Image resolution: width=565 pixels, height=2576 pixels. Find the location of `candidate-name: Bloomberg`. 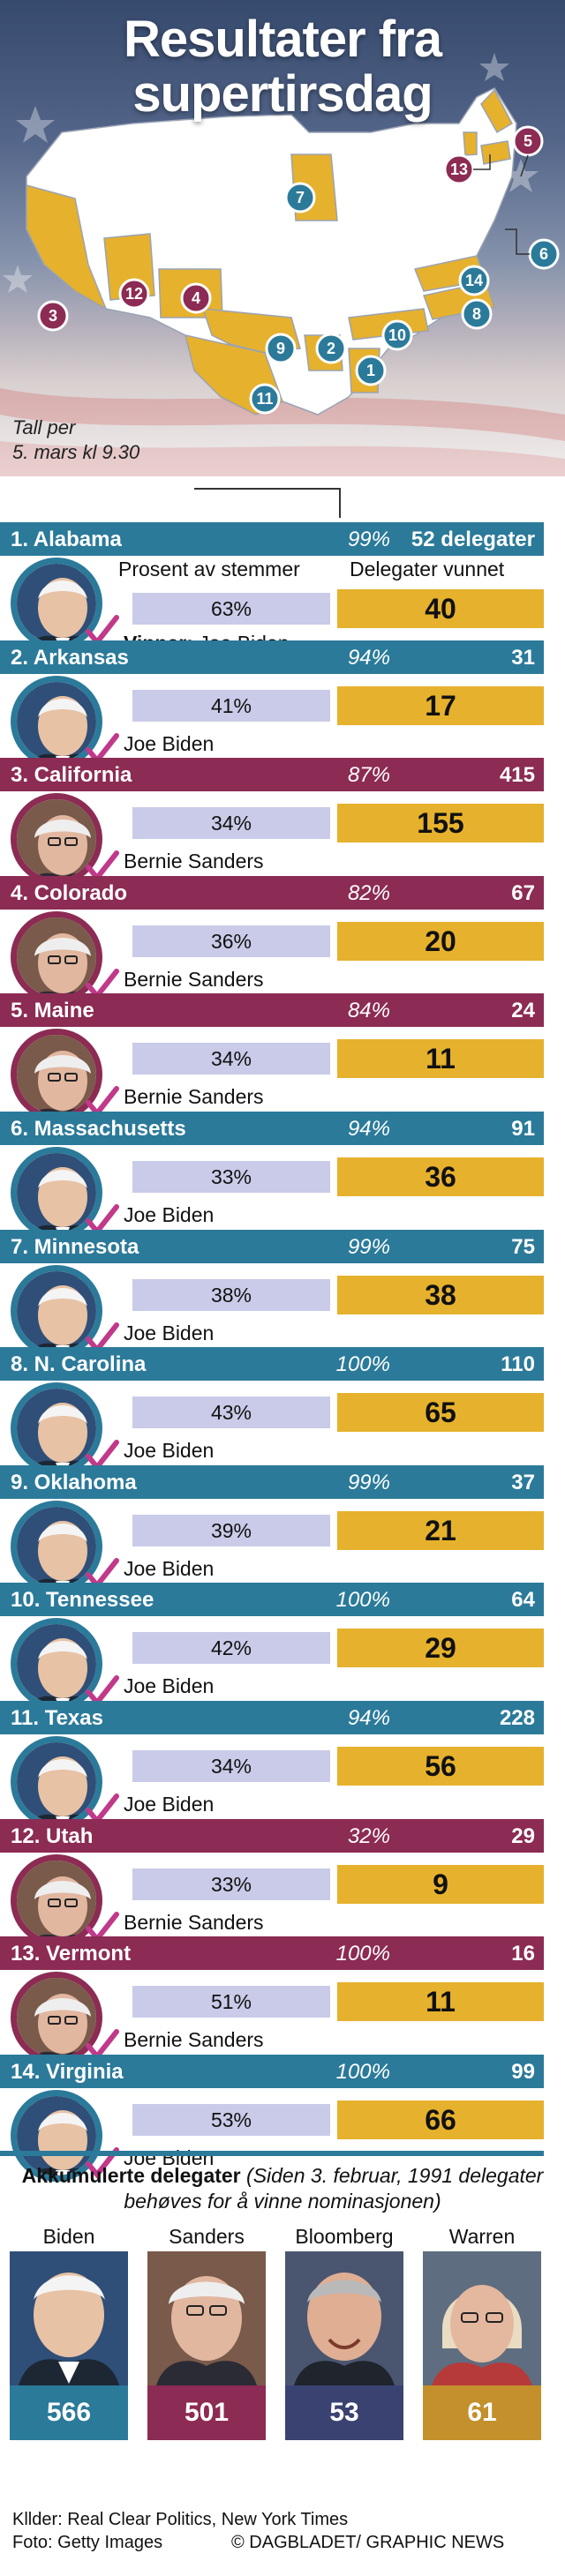

candidate-name: Bloomberg is located at coordinates (344, 2236).